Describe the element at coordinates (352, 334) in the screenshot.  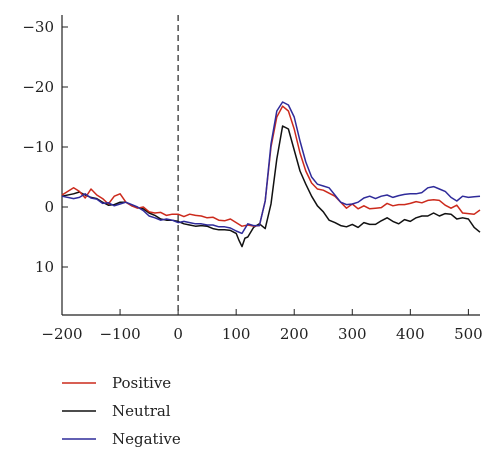
I see `x-tick-label: 300` at that location.